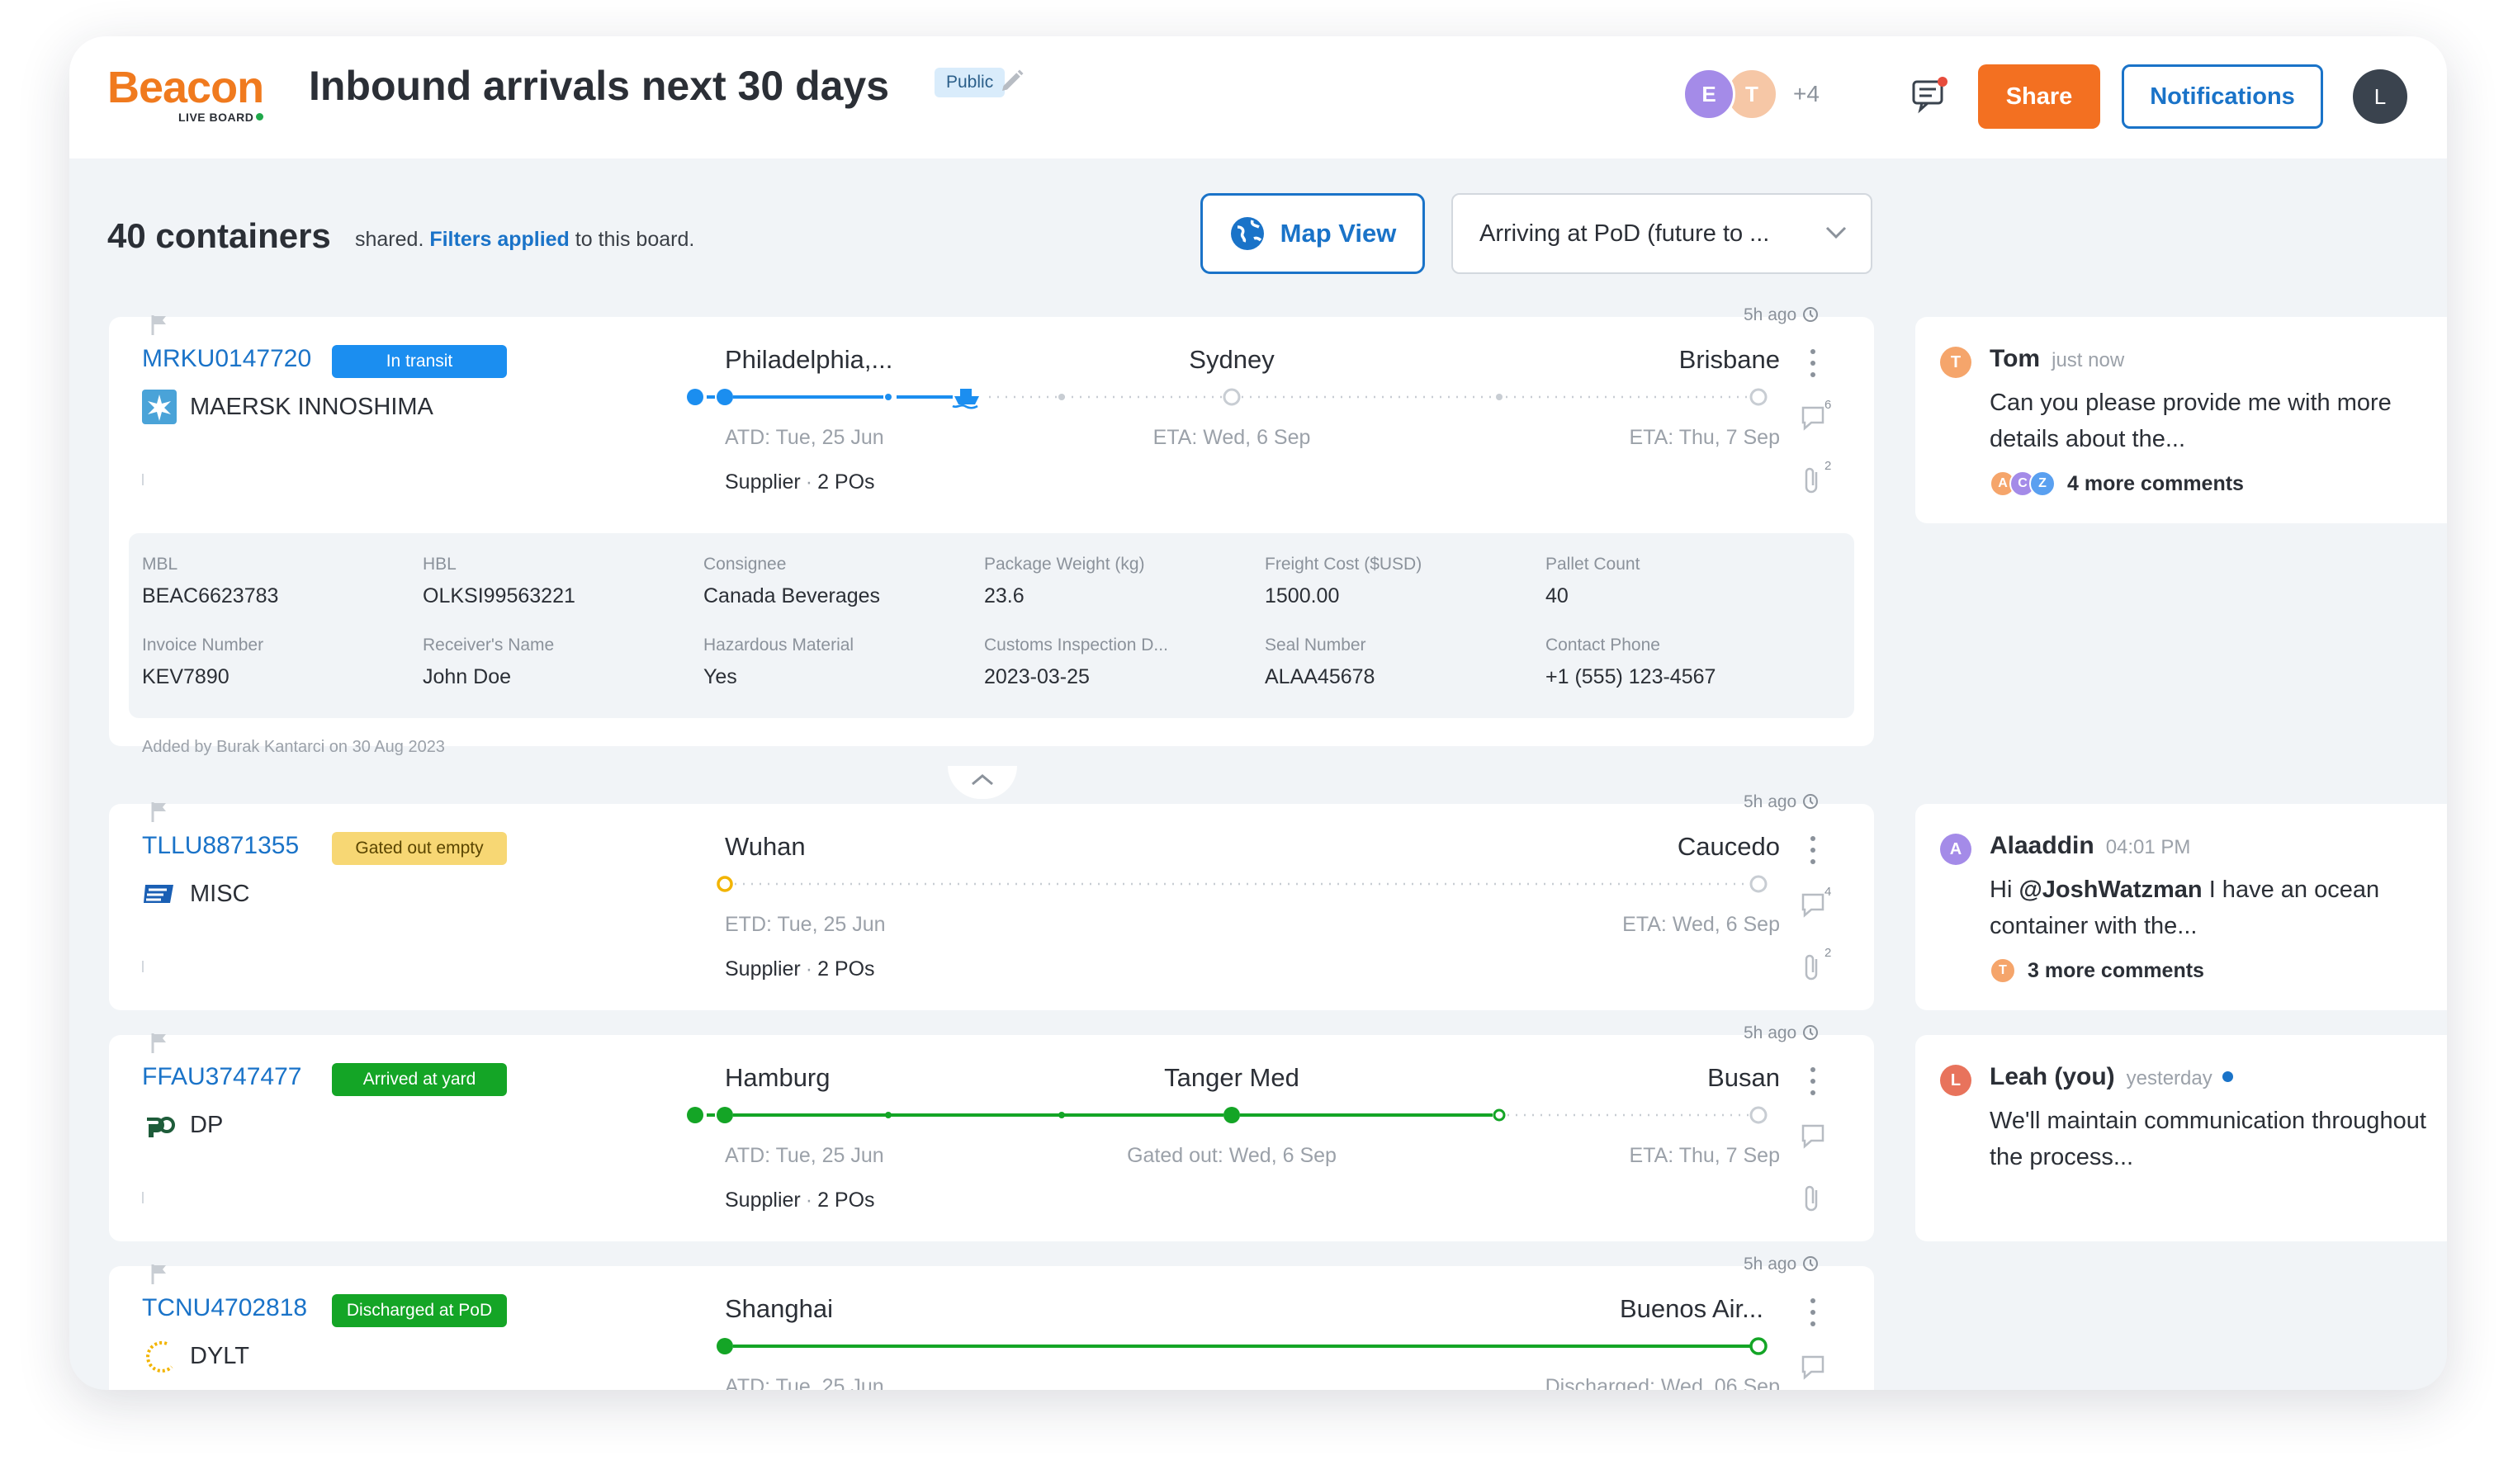  Describe the element at coordinates (1828, 405) in the screenshot. I see `comment-count: 6` at that location.